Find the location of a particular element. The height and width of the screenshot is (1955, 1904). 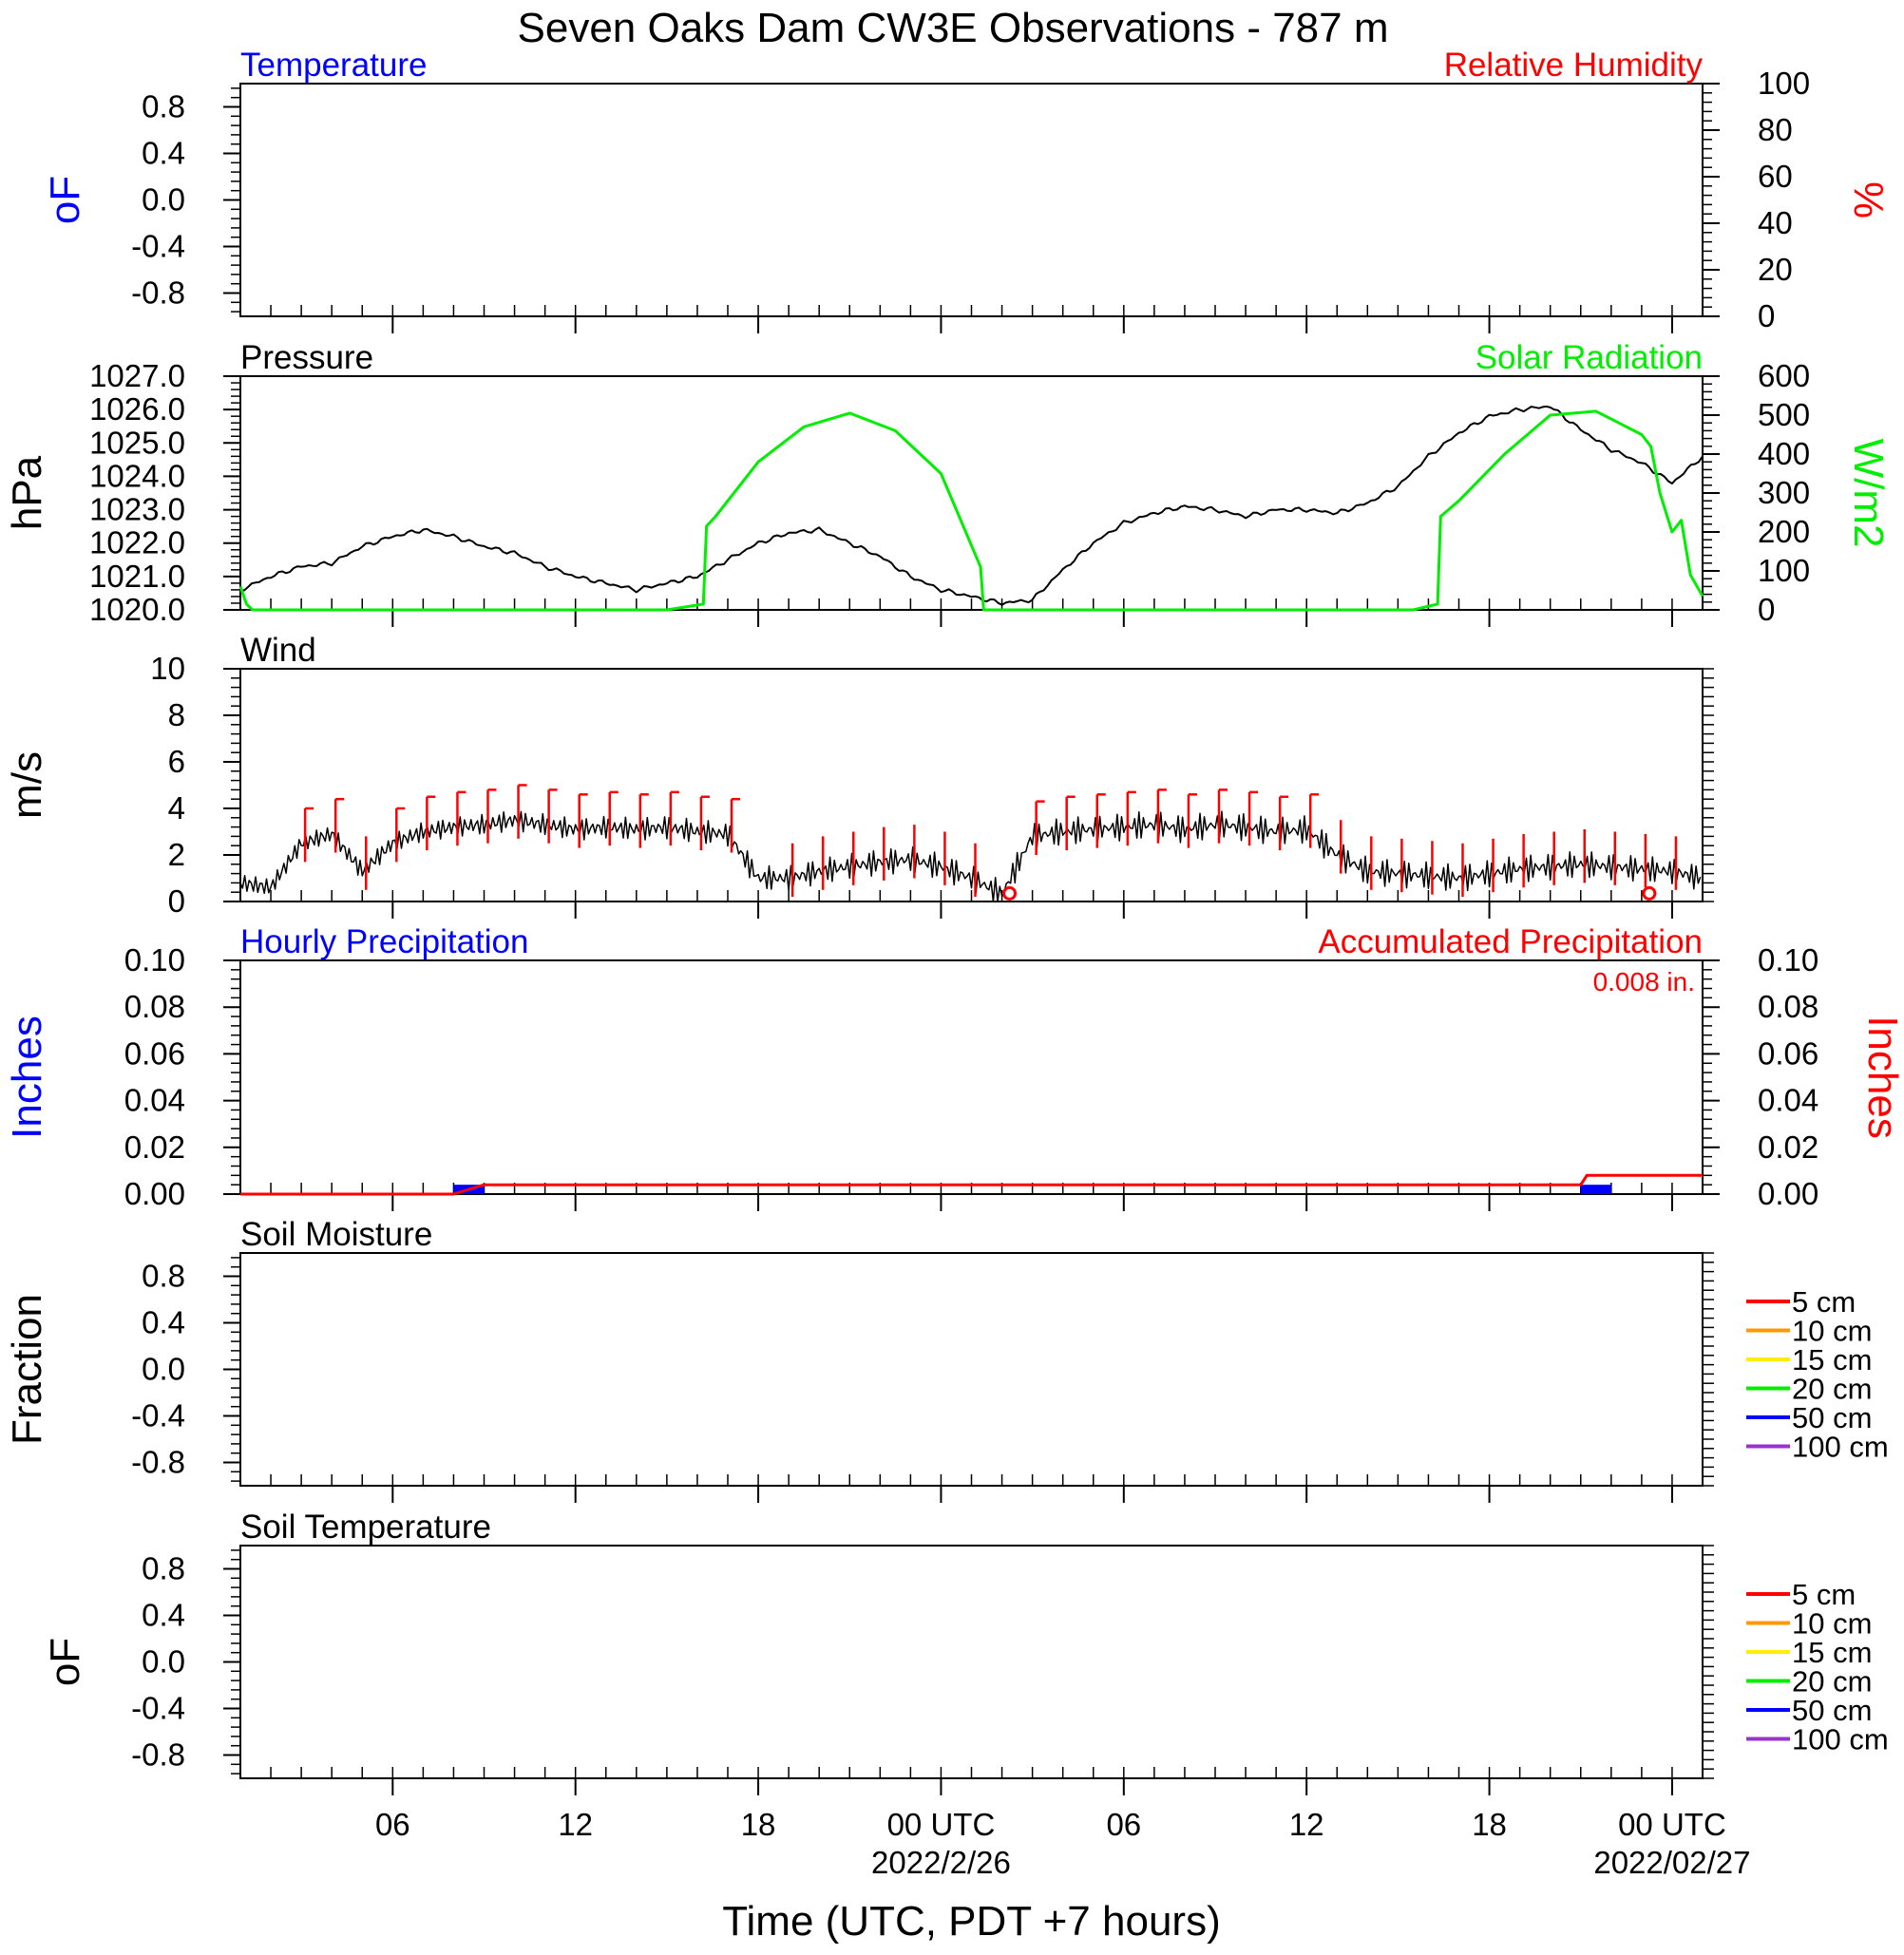

left-tick-label: 1025.0 is located at coordinates (137, 442).